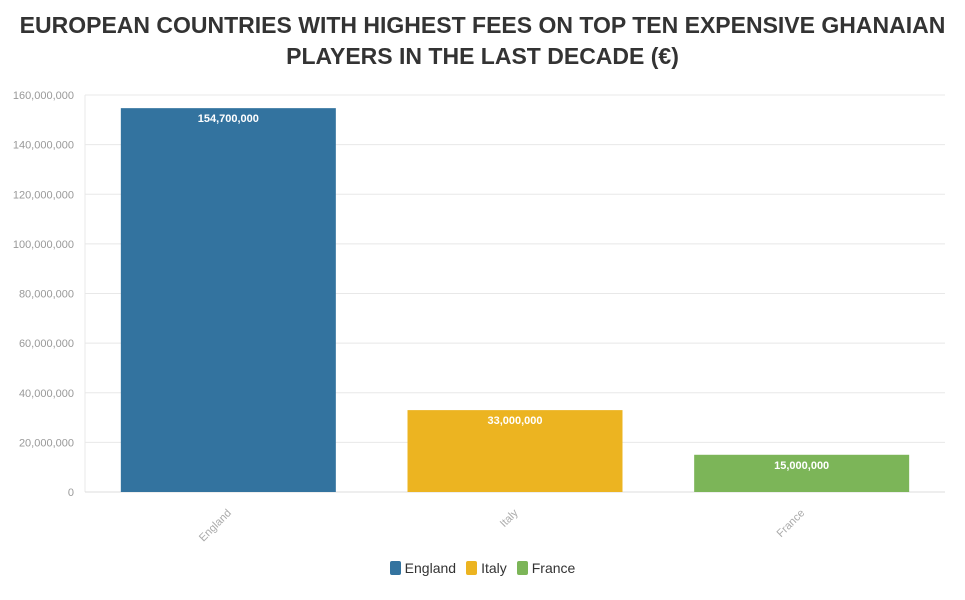  What do you see at coordinates (802, 473) in the screenshot?
I see `bar-france` at bounding box center [802, 473].